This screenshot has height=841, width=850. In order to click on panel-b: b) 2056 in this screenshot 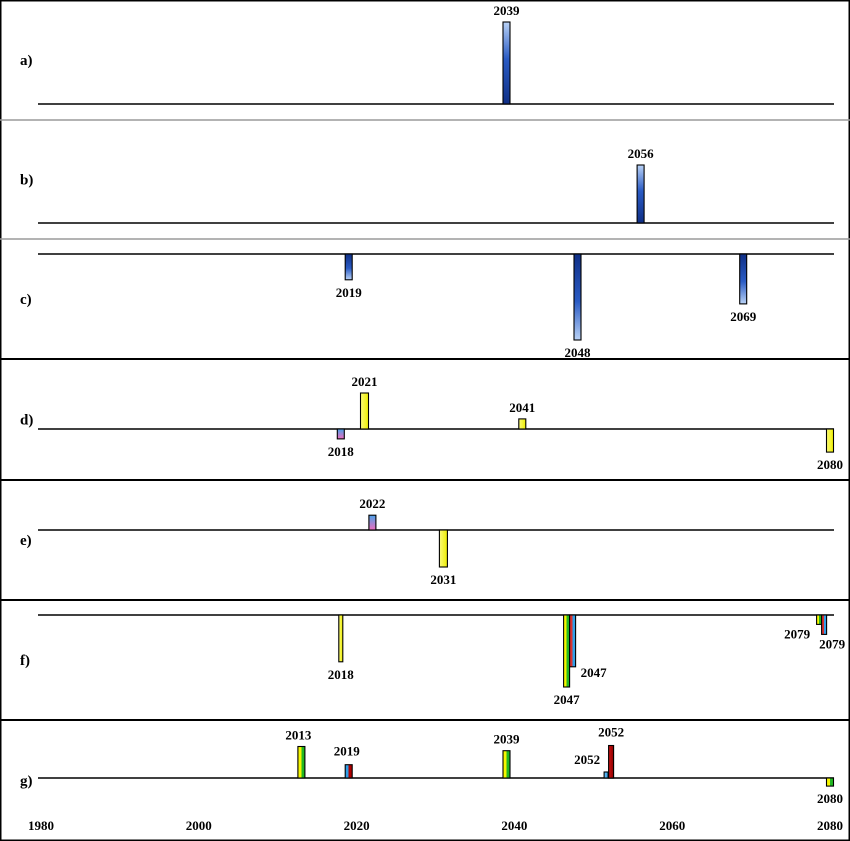, I will do `click(425, 193)`.